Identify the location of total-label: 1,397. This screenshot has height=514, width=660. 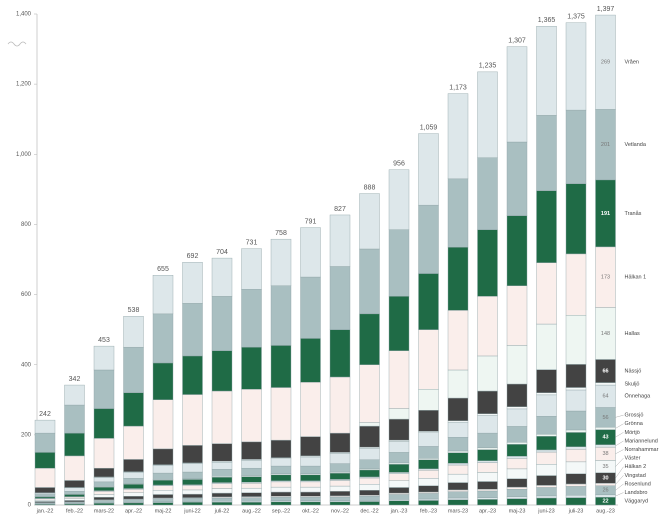
(606, 9).